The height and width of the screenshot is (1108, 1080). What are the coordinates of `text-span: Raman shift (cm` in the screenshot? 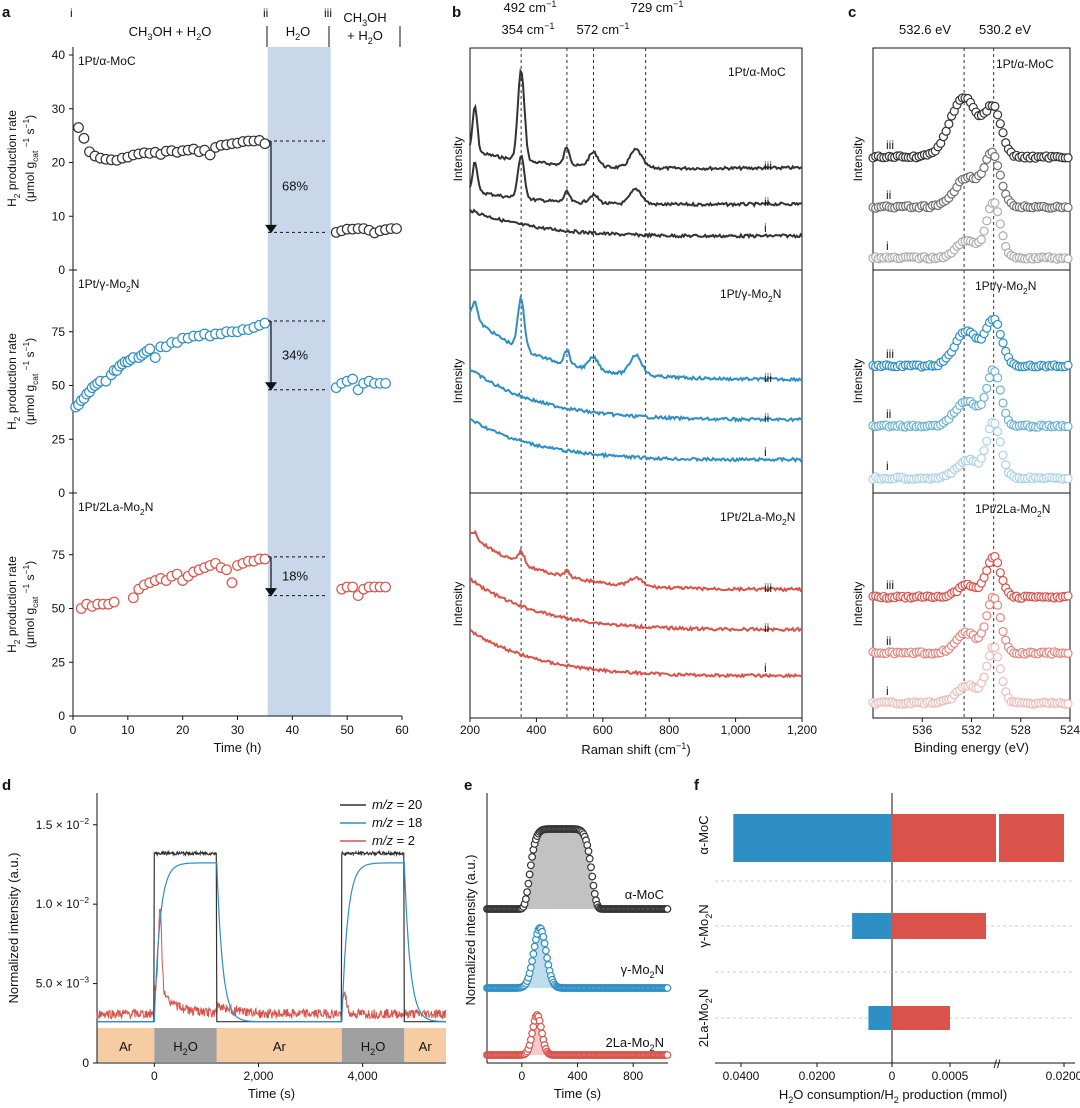 It's located at (628, 749).